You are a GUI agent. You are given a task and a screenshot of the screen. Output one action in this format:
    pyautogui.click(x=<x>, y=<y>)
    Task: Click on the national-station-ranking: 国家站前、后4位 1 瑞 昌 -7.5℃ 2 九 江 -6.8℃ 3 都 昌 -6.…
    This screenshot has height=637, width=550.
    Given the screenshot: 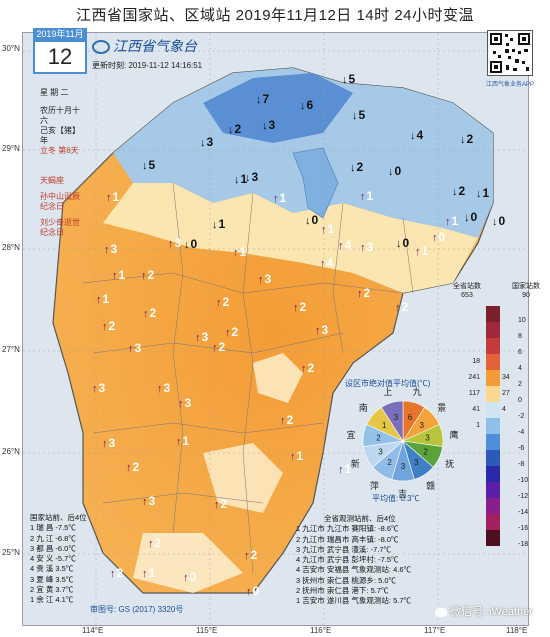 What is the action you would take?
    pyautogui.click(x=58, y=559)
    